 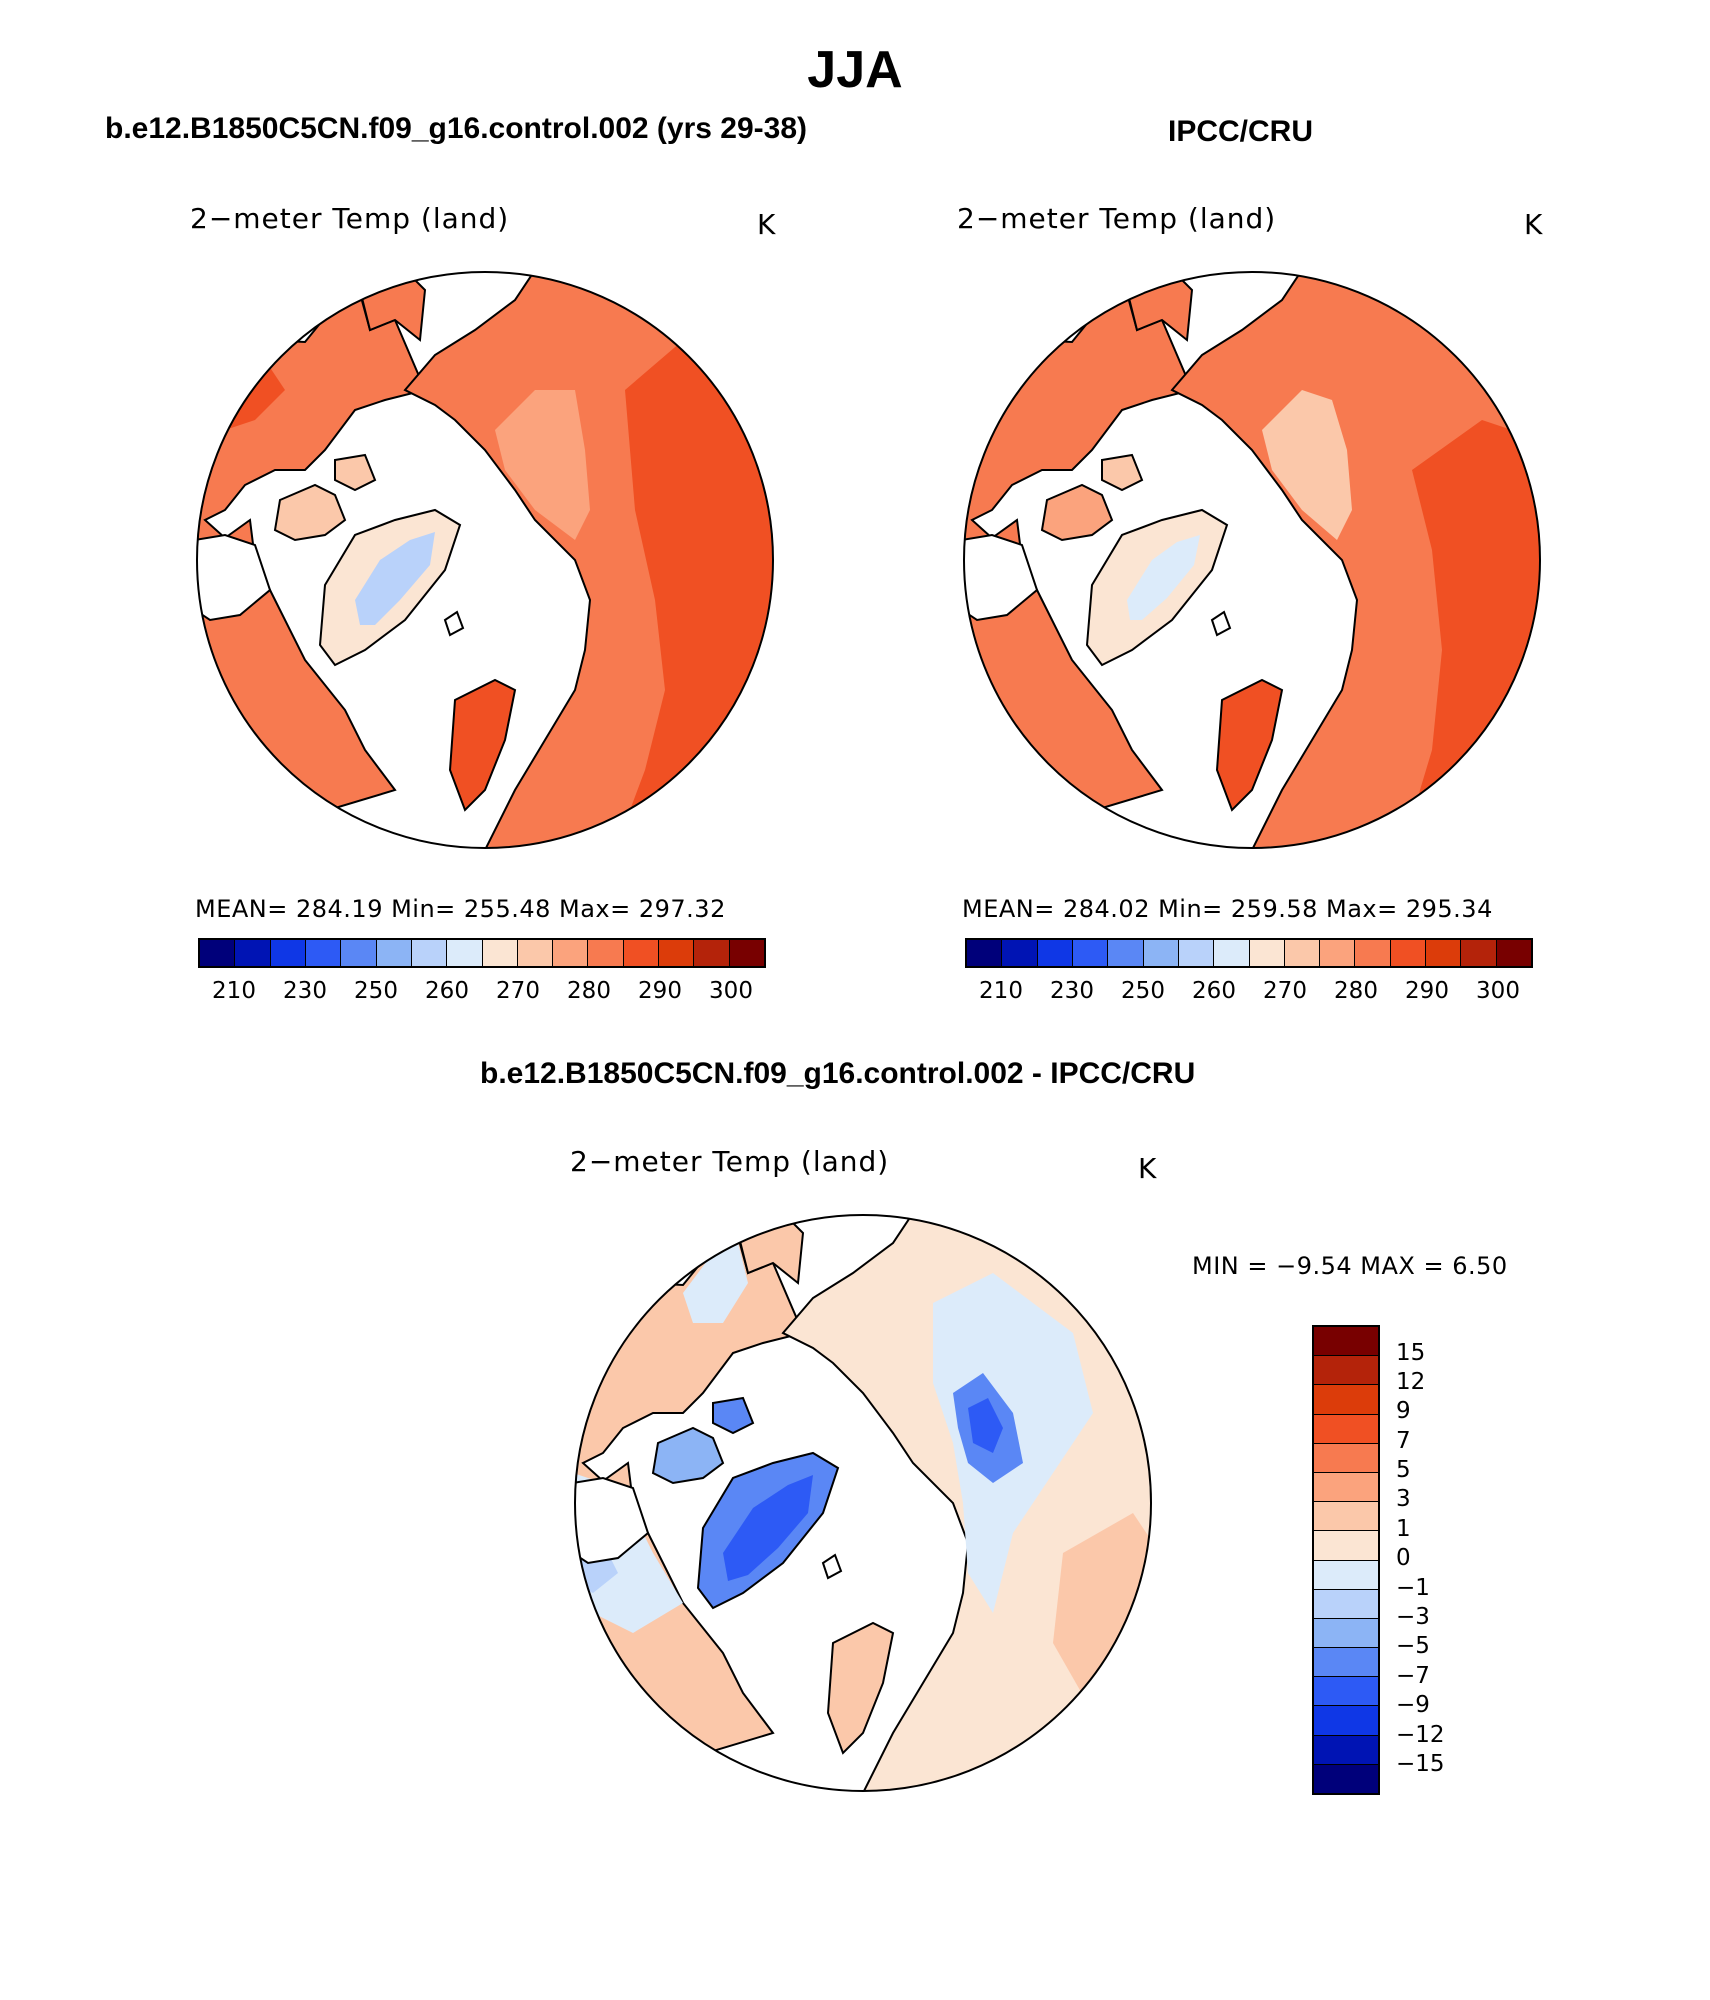 What do you see at coordinates (1403, 1470) in the screenshot?
I see `diff-colorbar-tick: 5` at bounding box center [1403, 1470].